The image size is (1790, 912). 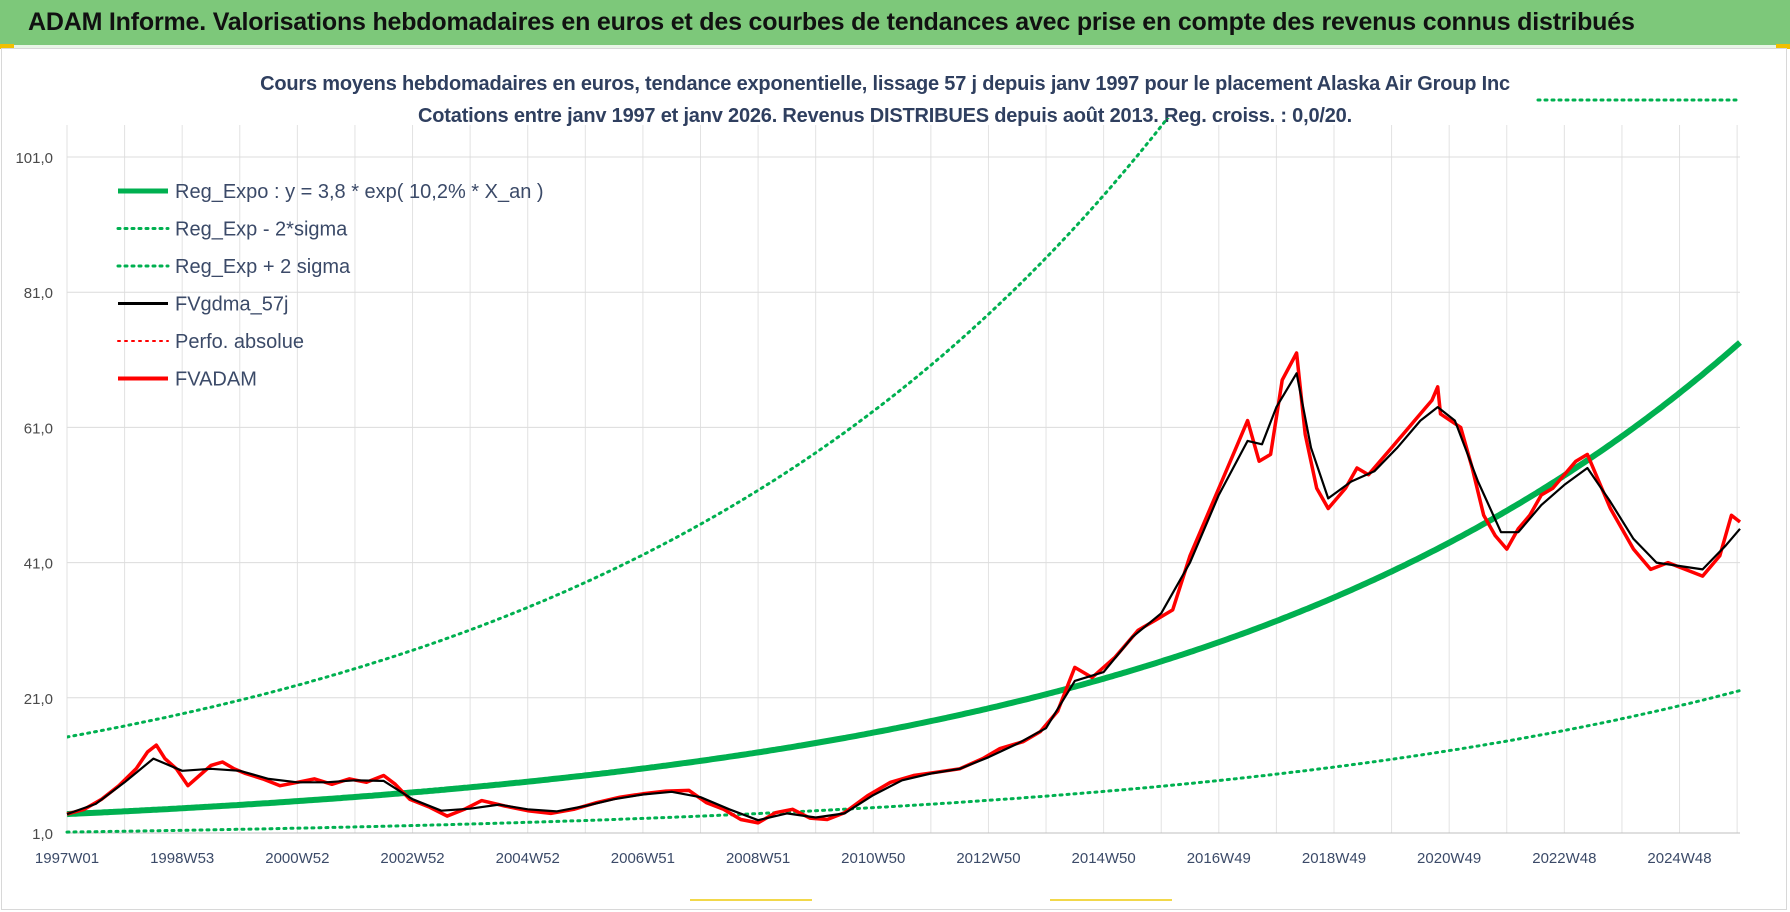 I want to click on legend-label: Reg_Exp + 2 sigma, so click(x=263, y=267).